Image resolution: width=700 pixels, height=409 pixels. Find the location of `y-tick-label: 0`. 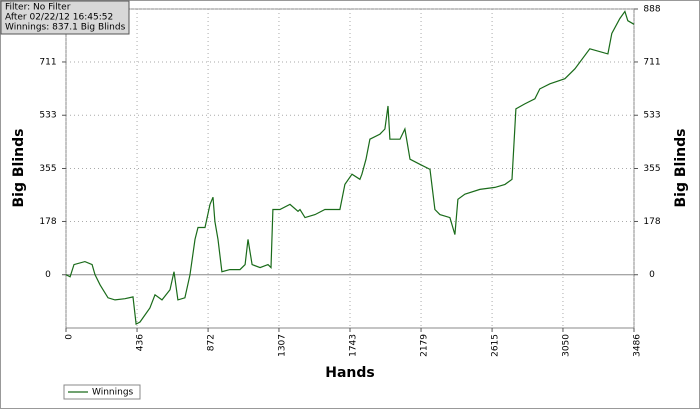

y-tick-label: 0 is located at coordinates (48, 275).